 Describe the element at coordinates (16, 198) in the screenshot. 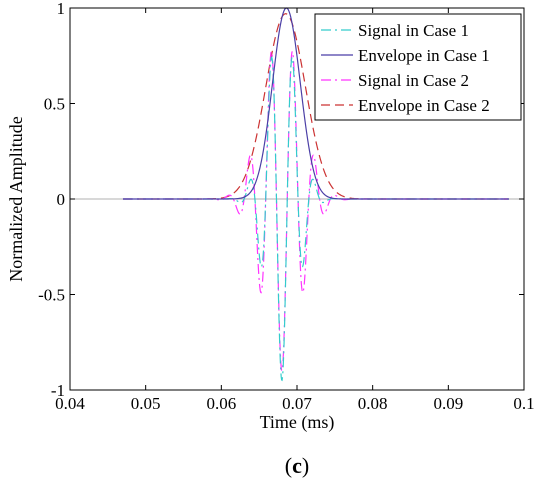

I see `y-axis-label: Normalized Amplitude` at that location.